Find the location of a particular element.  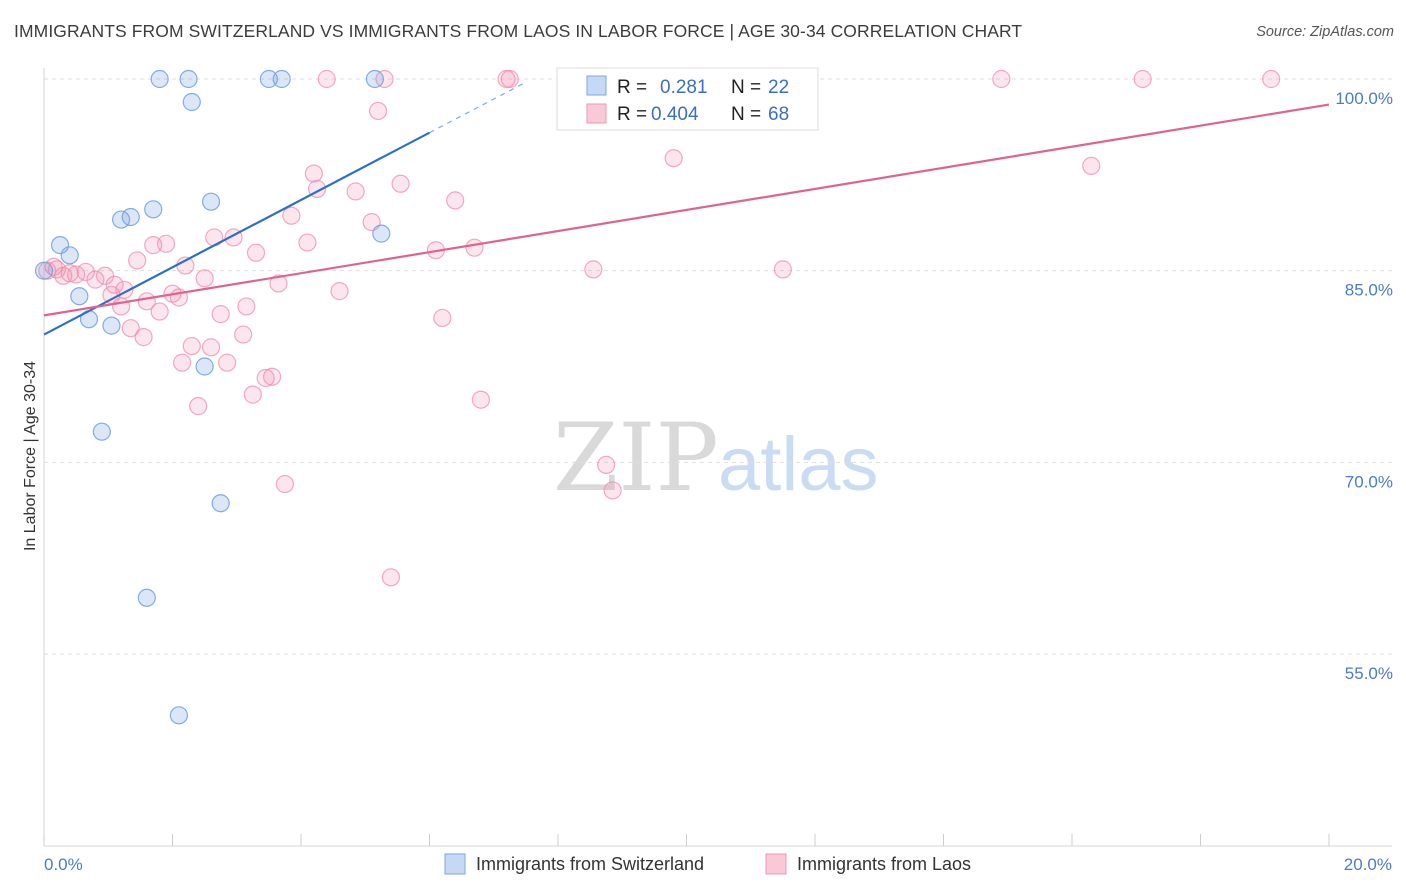

legend-swatch-laos is located at coordinates (596, 113).